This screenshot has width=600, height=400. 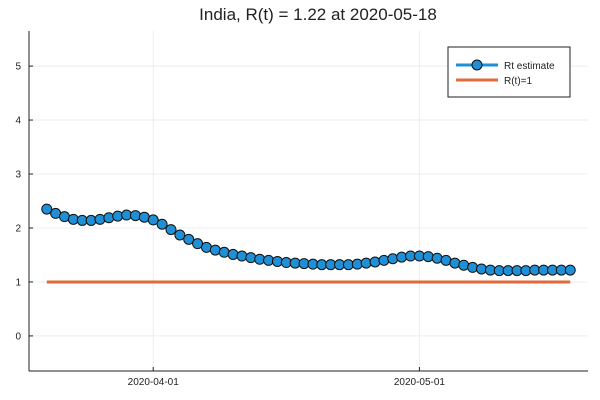 I want to click on x-tick-label: 2020-04-01, so click(x=154, y=382).